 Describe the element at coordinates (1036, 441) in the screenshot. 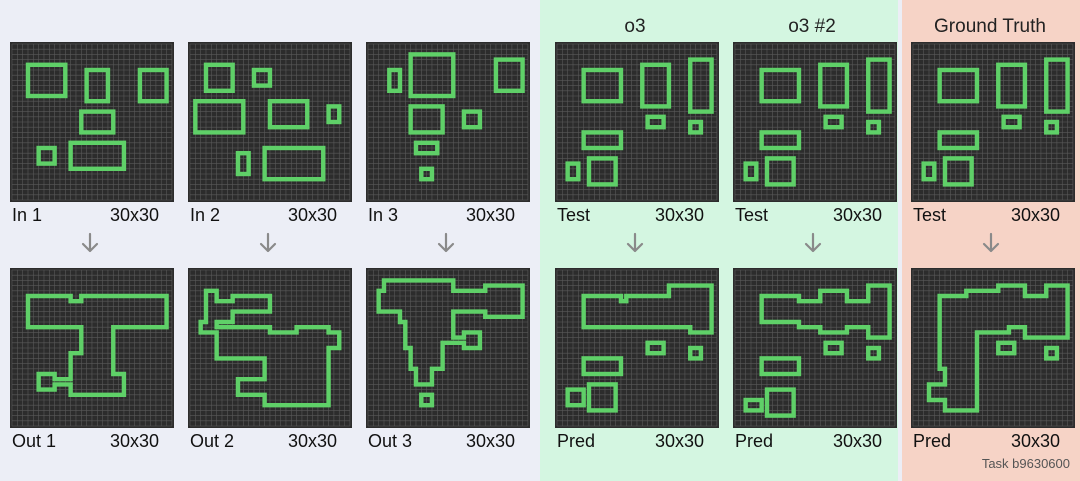

I see `size-pred-truth: 30x30` at that location.